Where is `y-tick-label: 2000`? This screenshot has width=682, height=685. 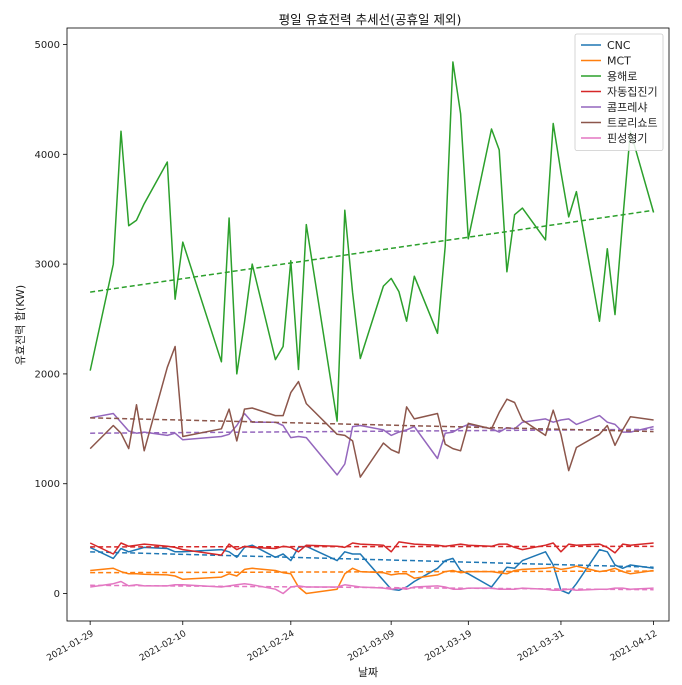
y-tick-label: 2000 is located at coordinates (47, 374).